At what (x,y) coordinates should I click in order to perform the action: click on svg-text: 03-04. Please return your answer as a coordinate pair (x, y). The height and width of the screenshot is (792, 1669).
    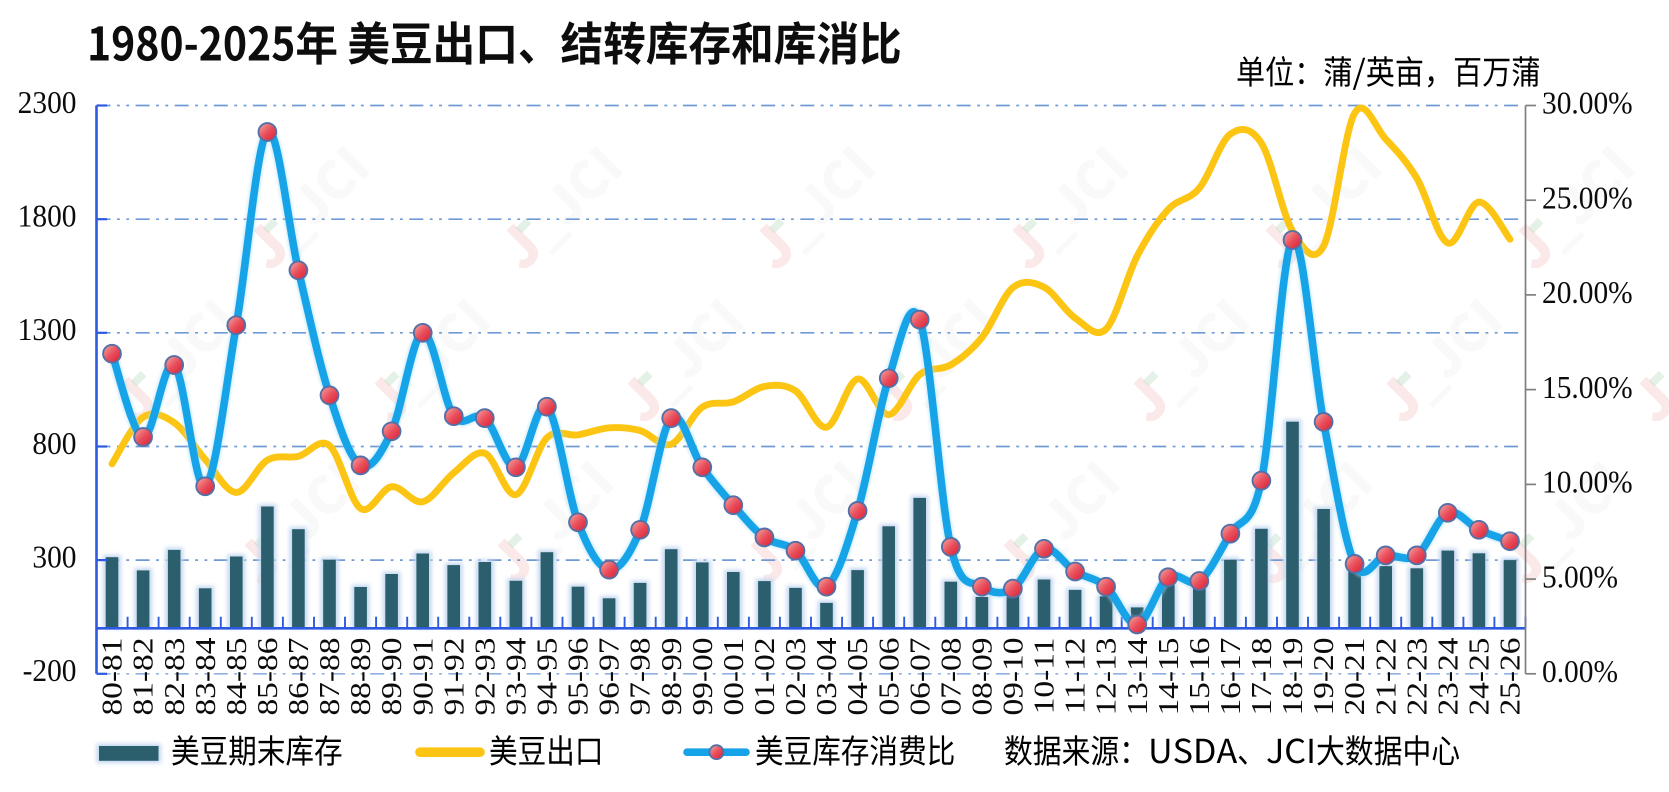
    Looking at the image, I should click on (826, 676).